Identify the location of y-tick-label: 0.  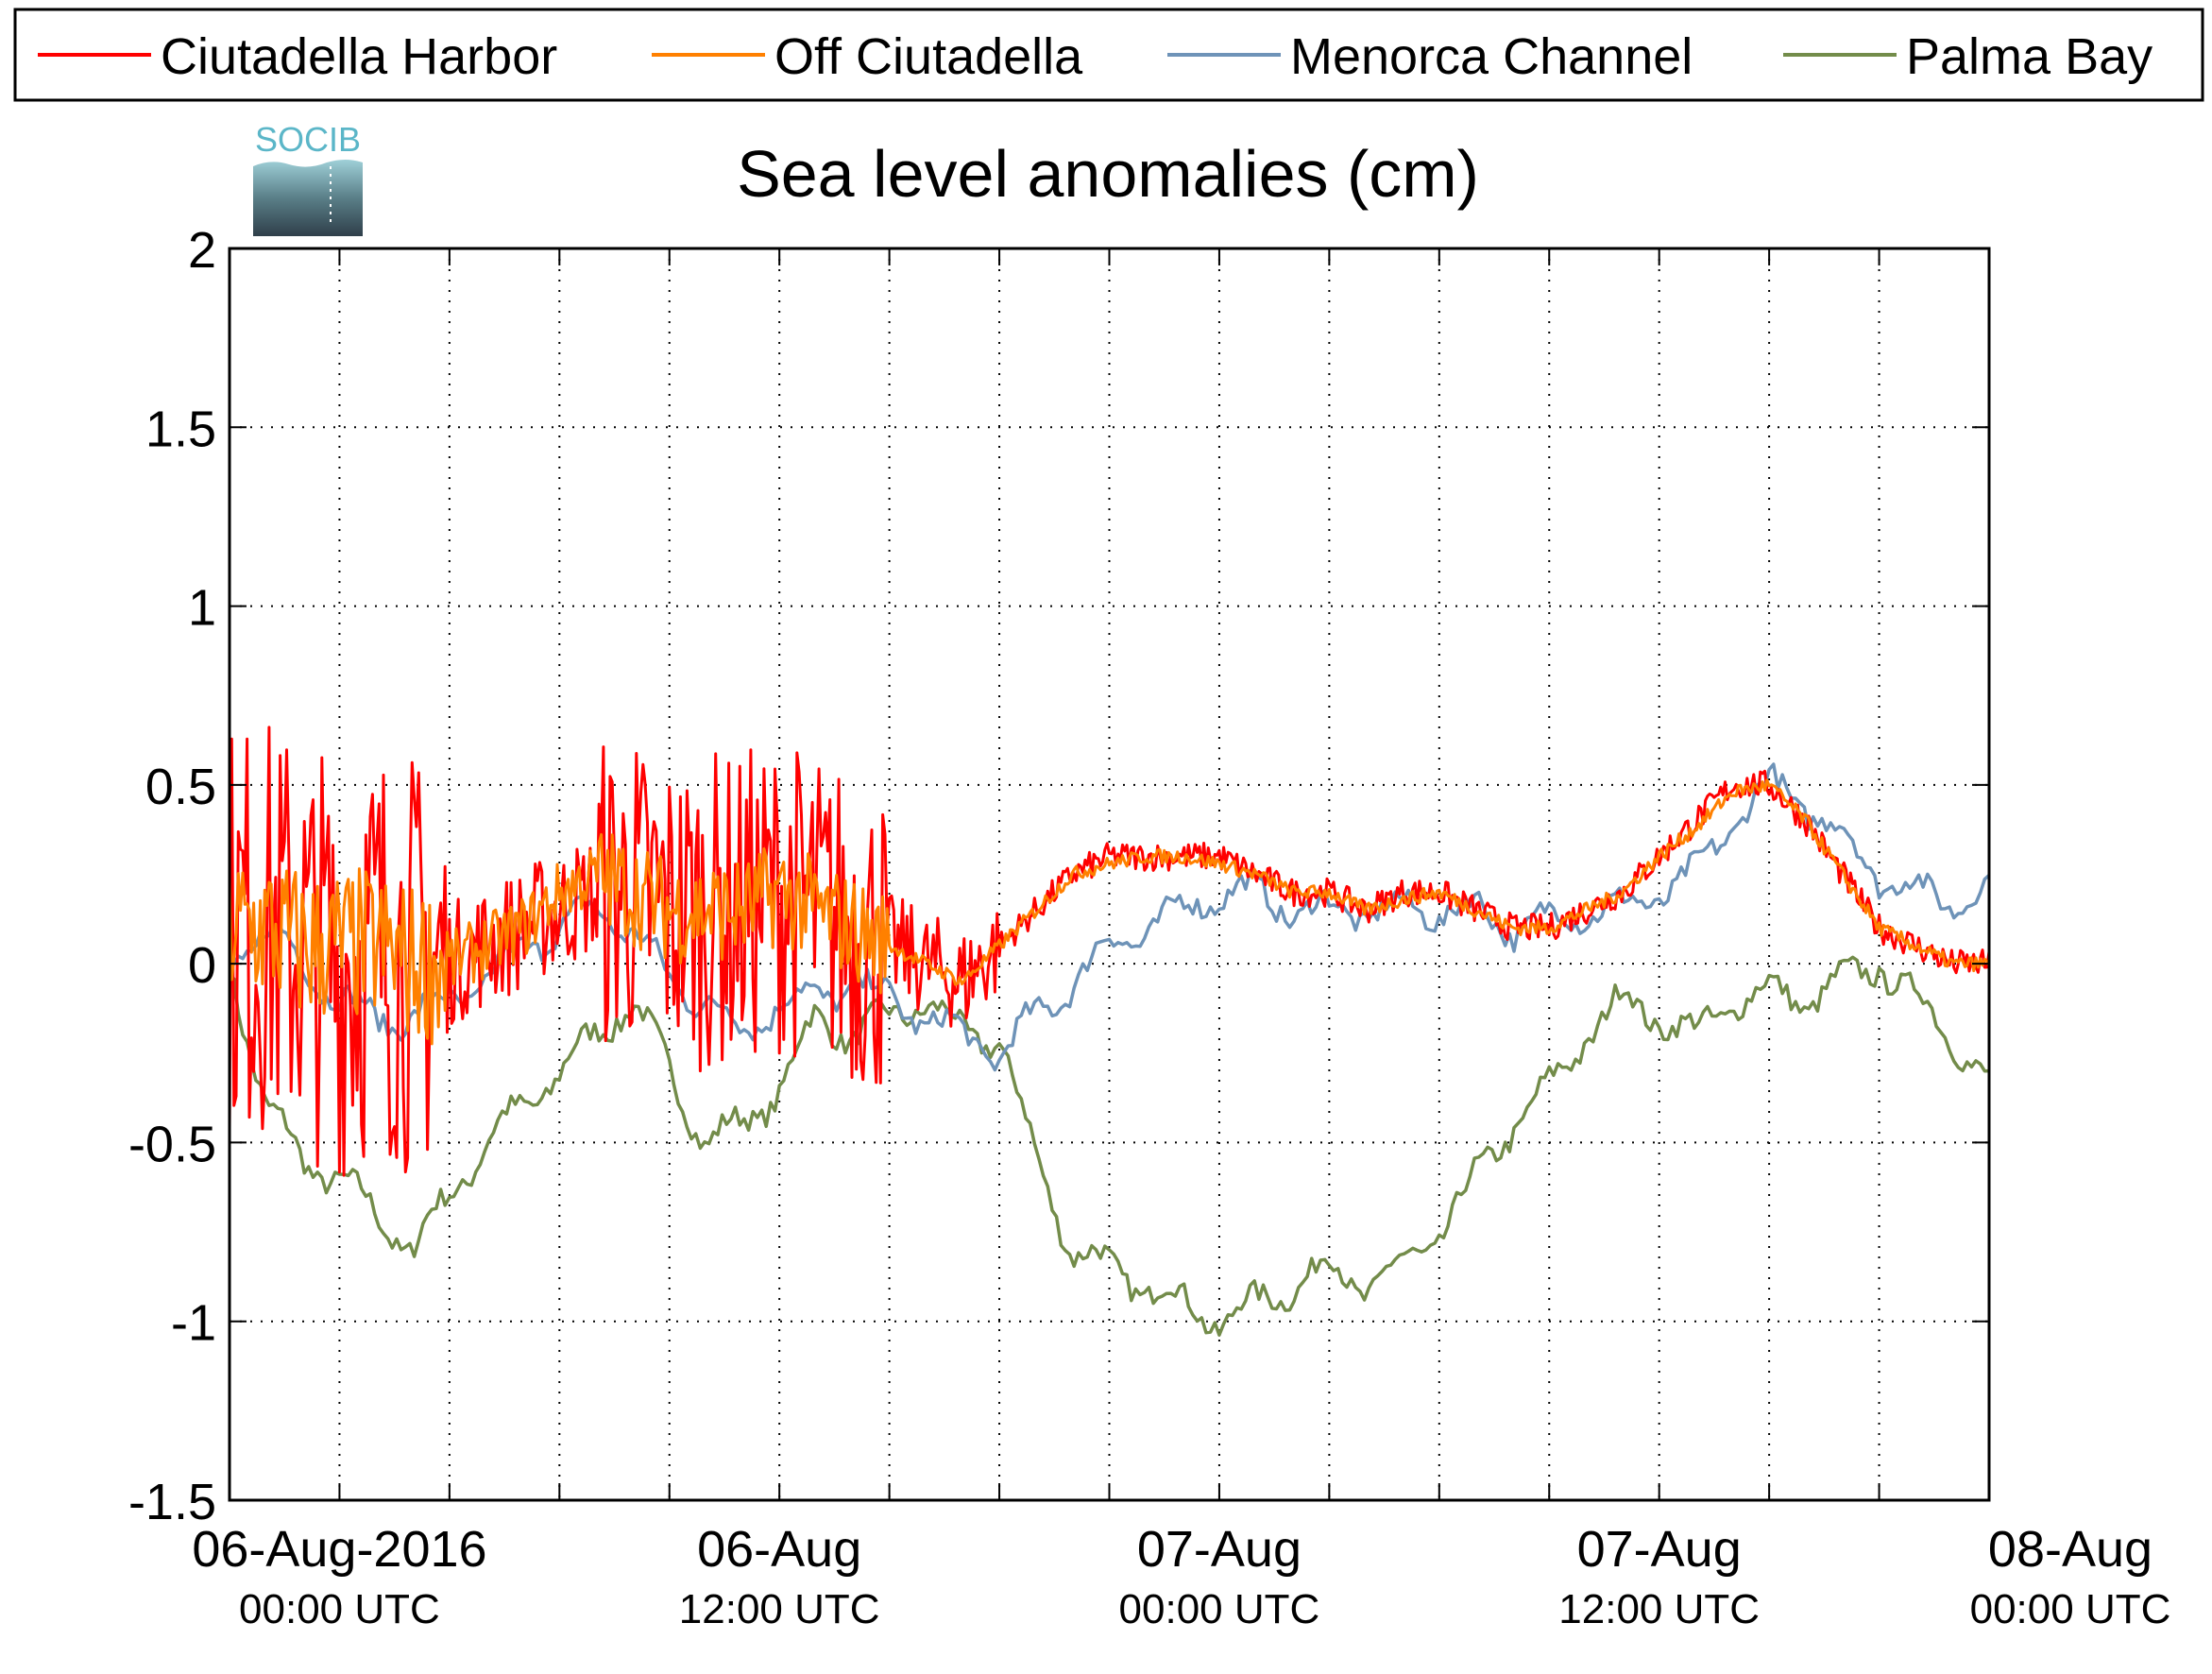
(202, 965).